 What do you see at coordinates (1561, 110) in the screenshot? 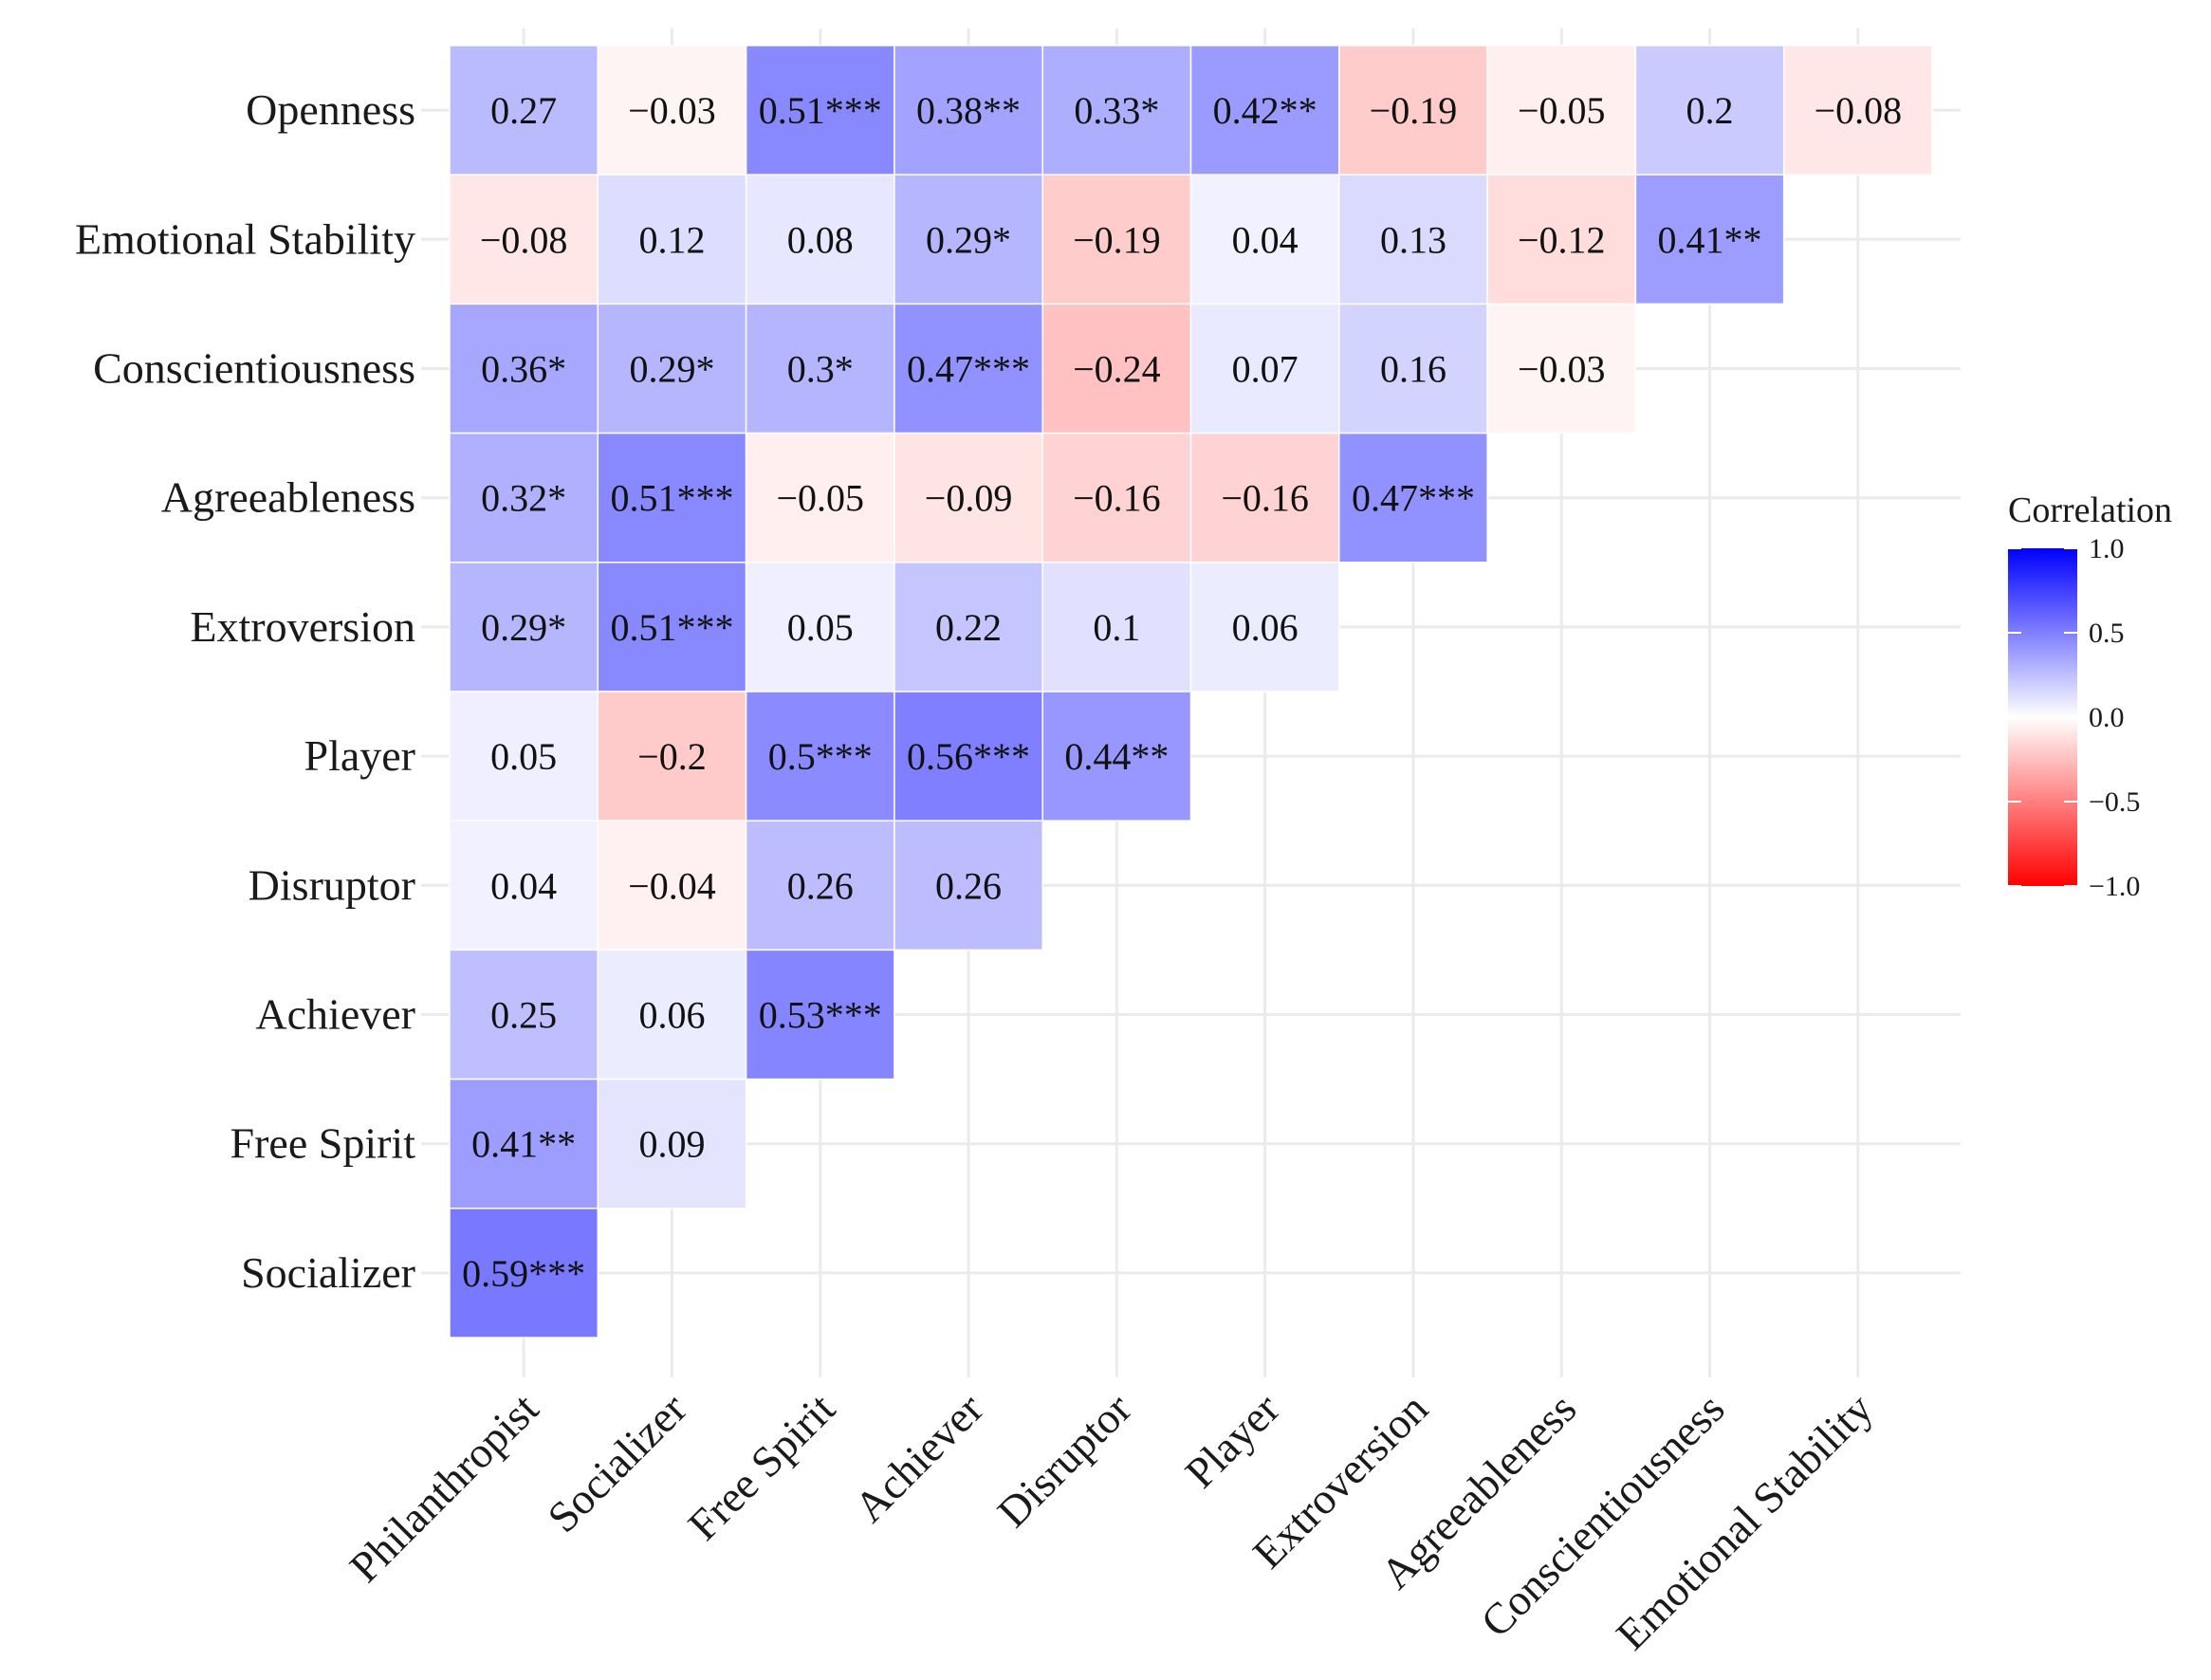
I see `heatmap-cell: −0.05` at bounding box center [1561, 110].